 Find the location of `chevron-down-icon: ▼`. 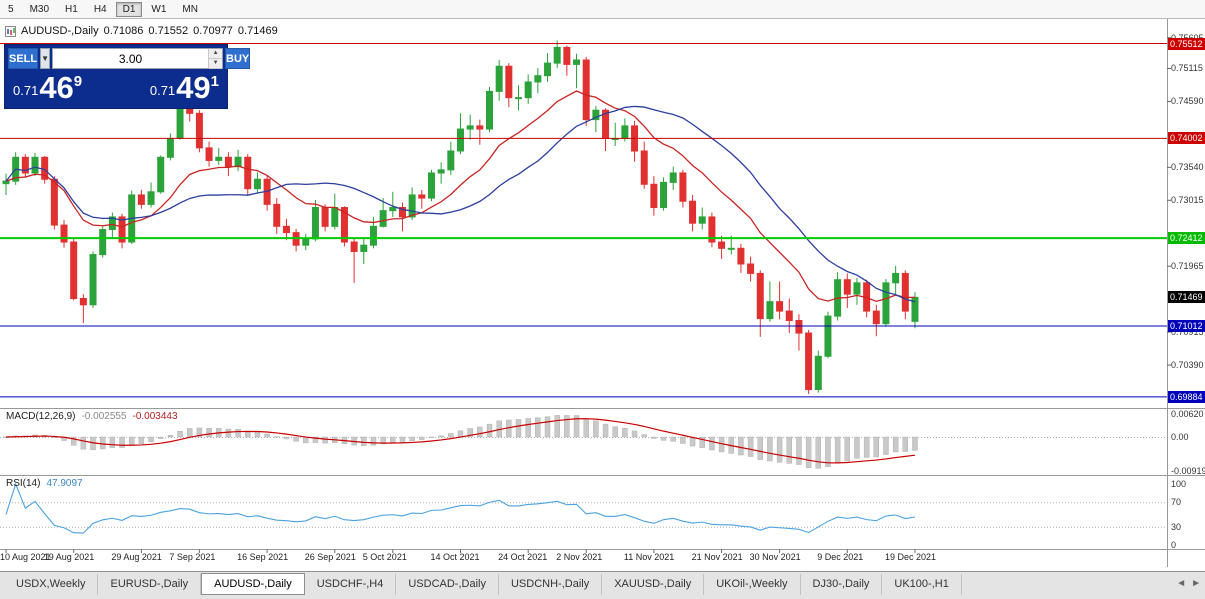

chevron-down-icon: ▼ is located at coordinates (45, 58).